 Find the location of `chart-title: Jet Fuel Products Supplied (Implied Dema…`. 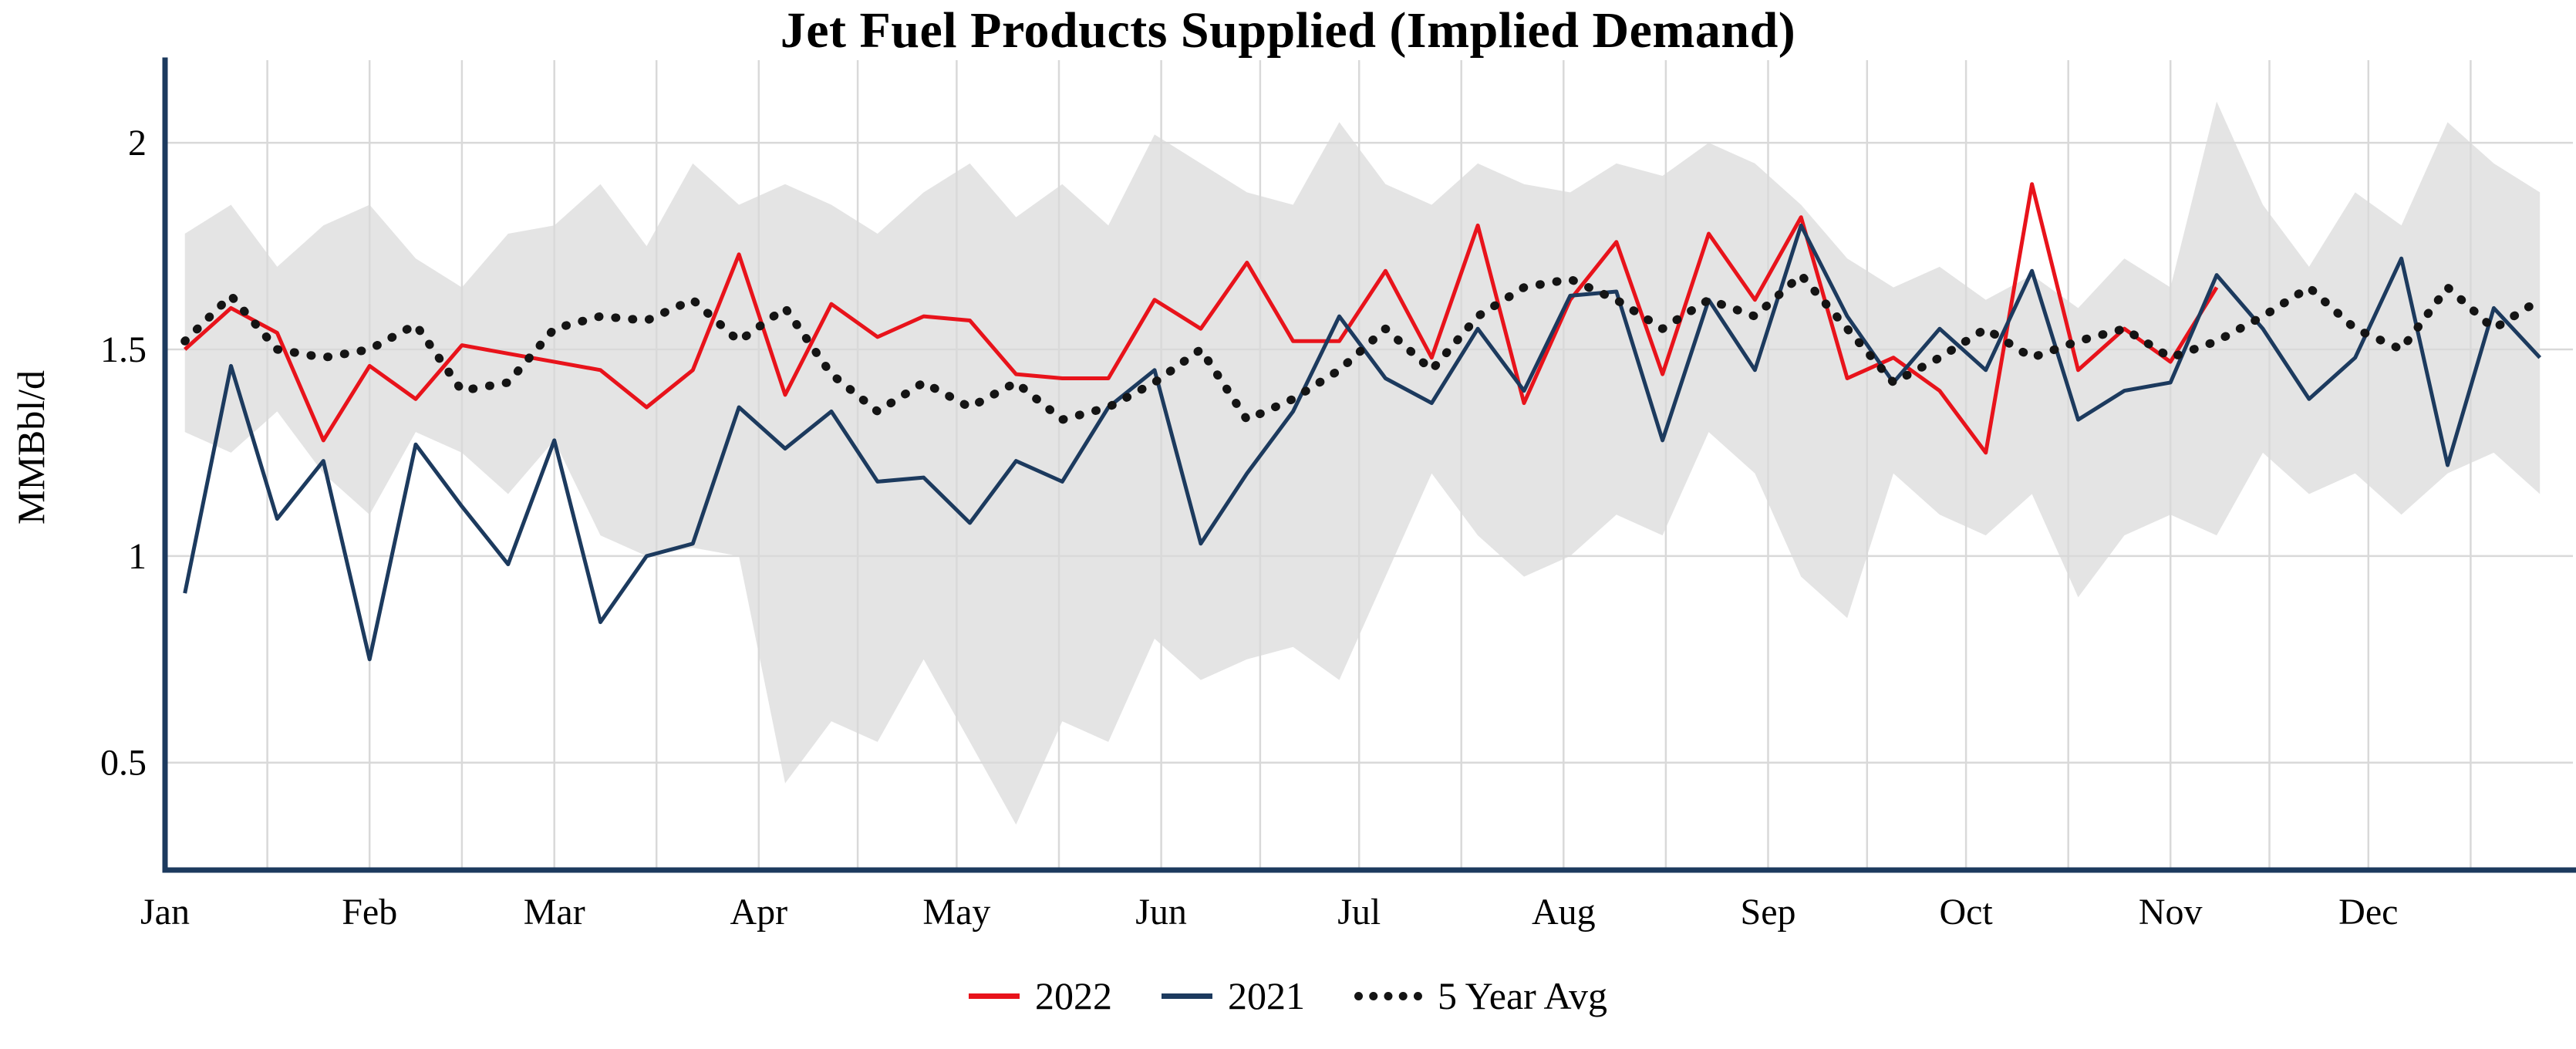

chart-title: Jet Fuel Products Supplied (Implied Dema… is located at coordinates (1288, 31).